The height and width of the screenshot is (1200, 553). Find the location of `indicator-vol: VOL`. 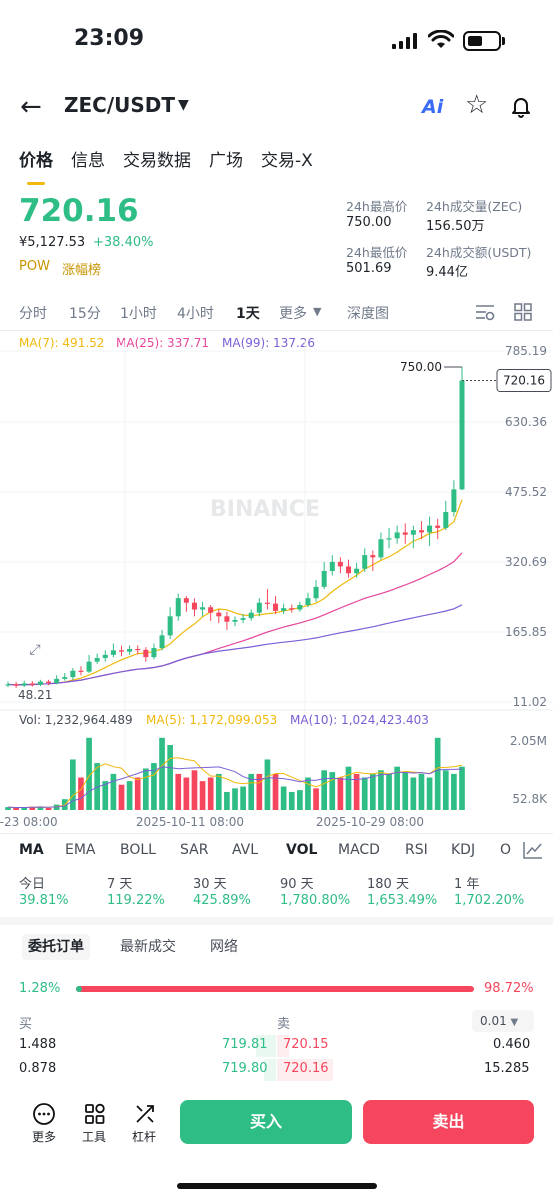

indicator-vol: VOL is located at coordinates (302, 850).